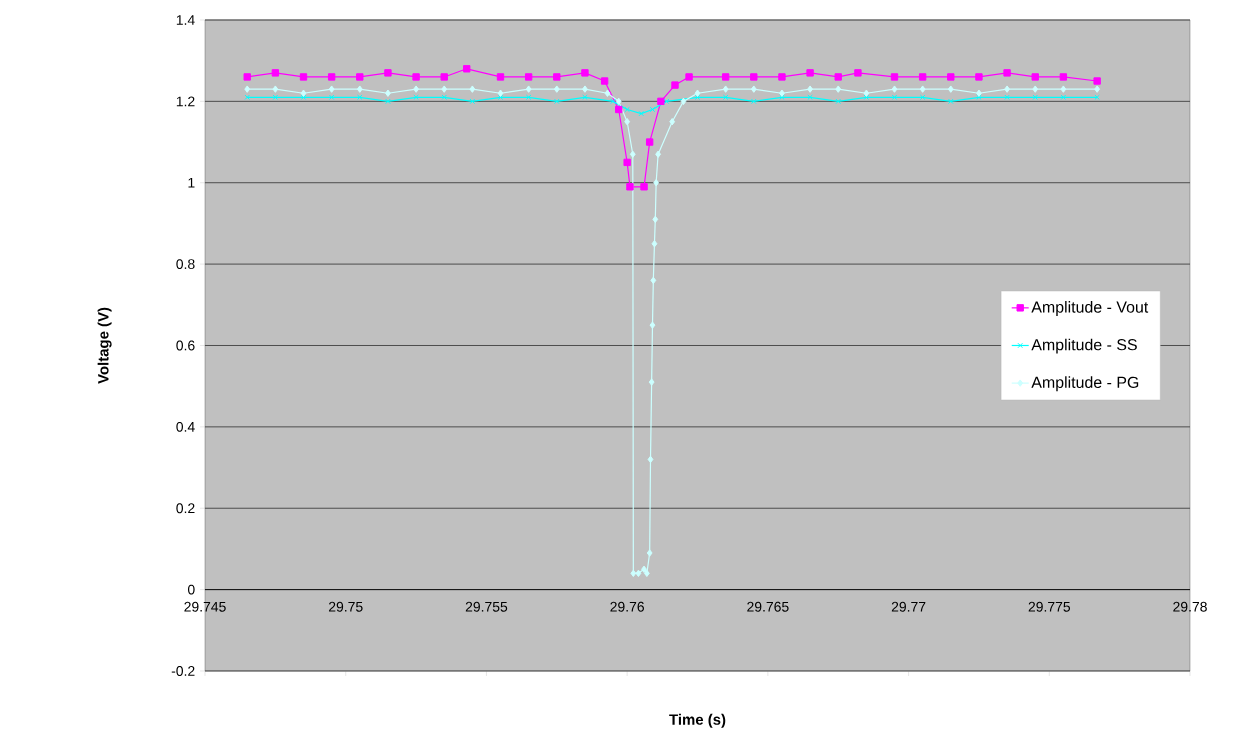  What do you see at coordinates (627, 606) in the screenshot?
I see `x-tick-label: 29.76` at bounding box center [627, 606].